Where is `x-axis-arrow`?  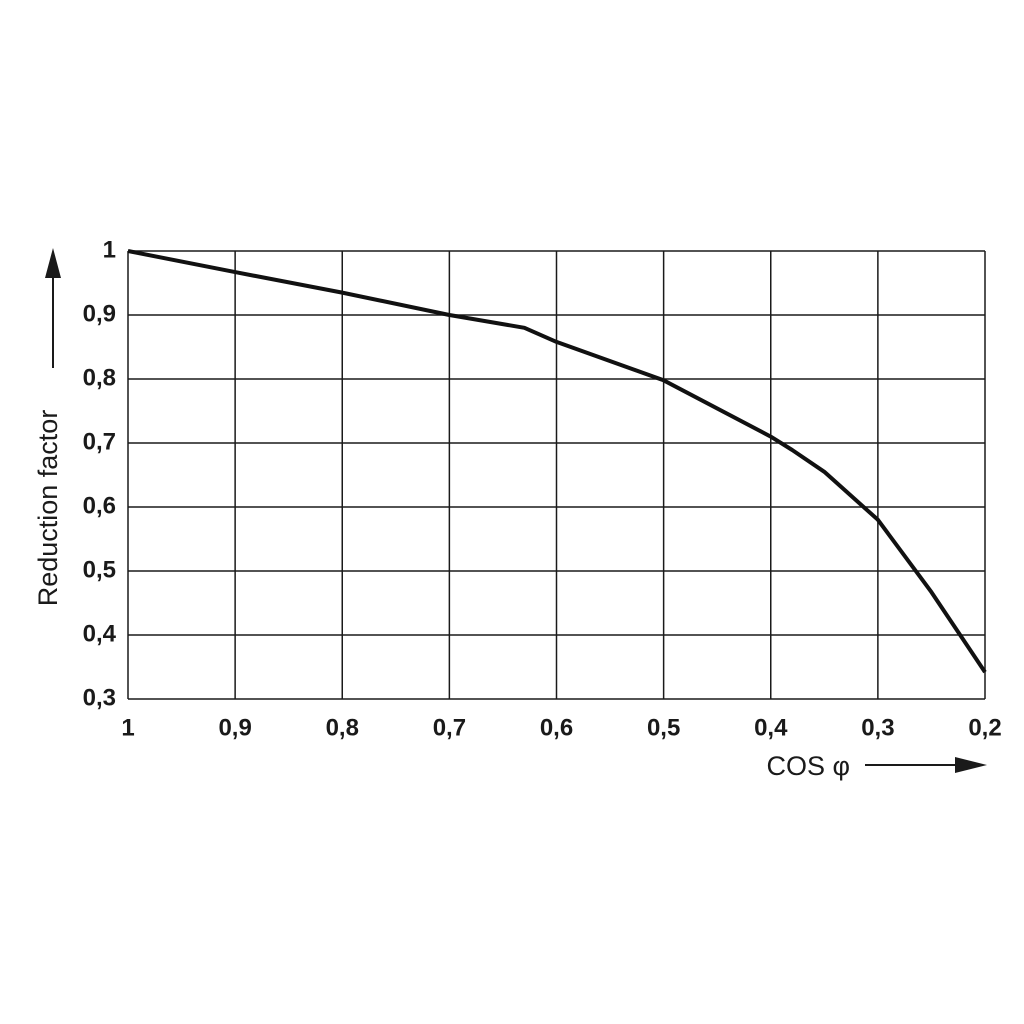
x-axis-arrow is located at coordinates (926, 765).